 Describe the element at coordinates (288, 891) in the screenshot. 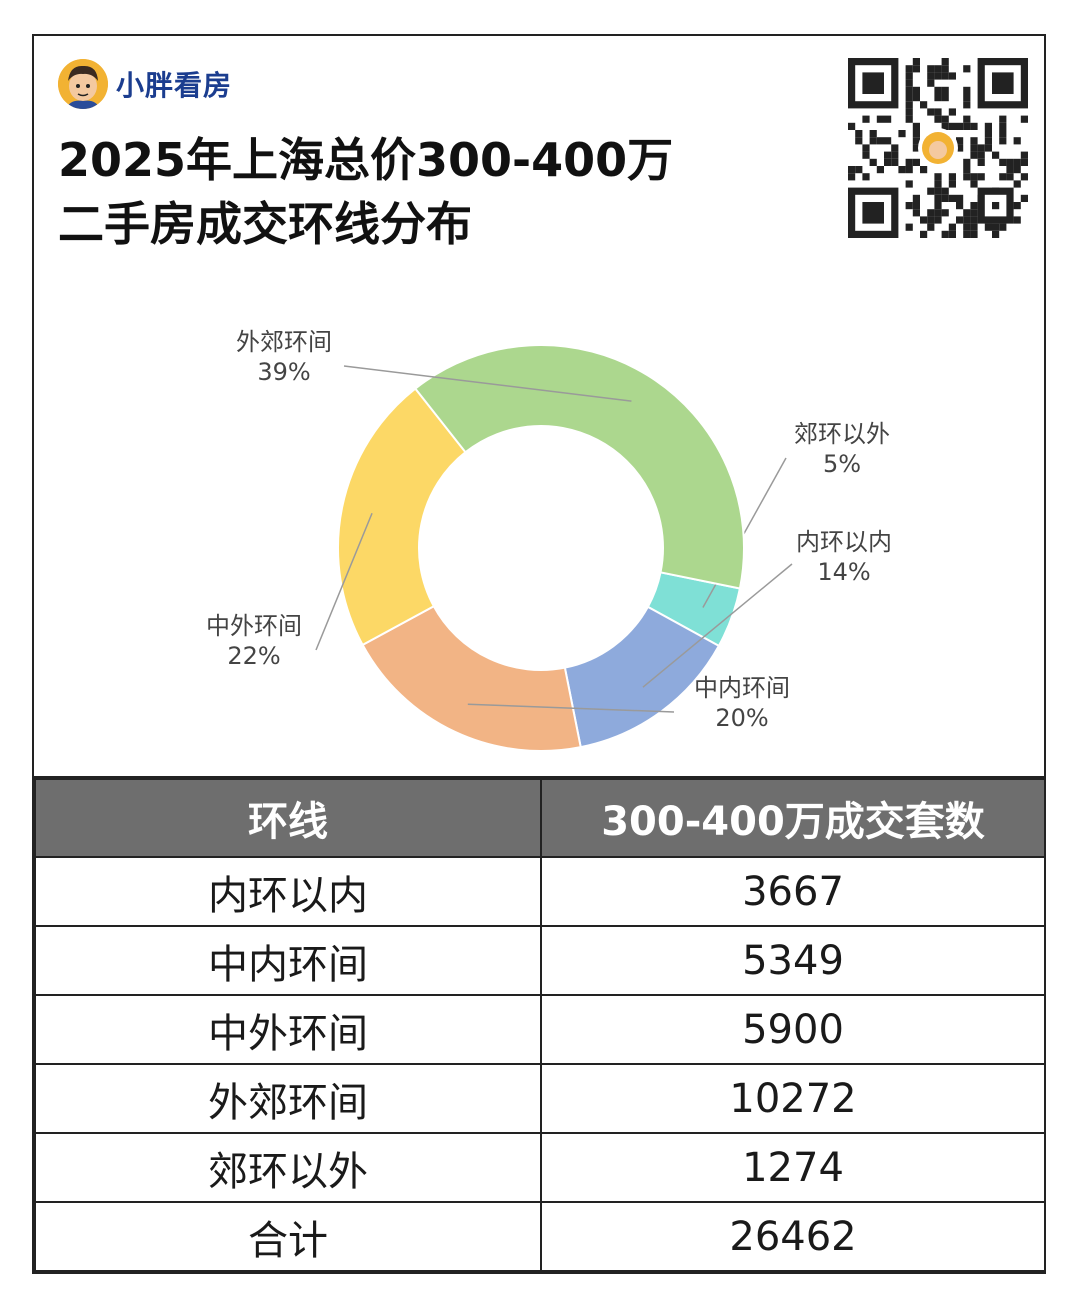

I see `ring-cell: 内环以内` at that location.